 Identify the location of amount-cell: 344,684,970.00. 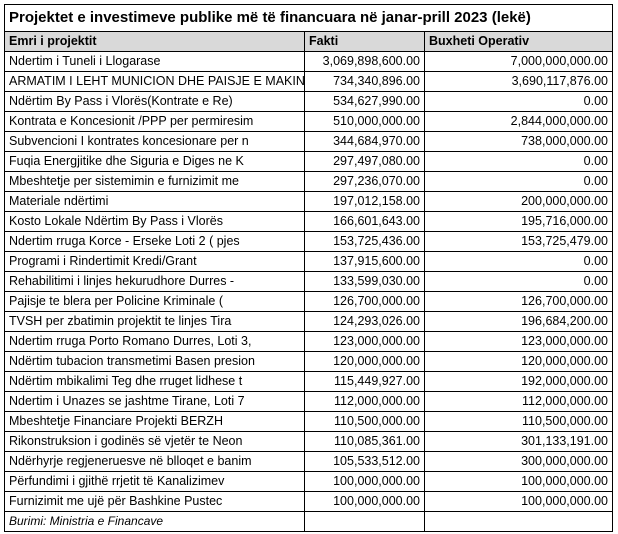
(364, 141).